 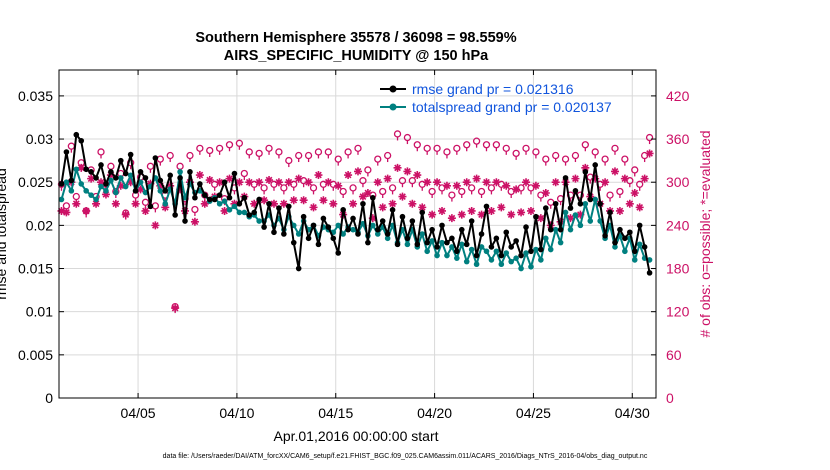 What do you see at coordinates (138, 413) in the screenshot?
I see `x-tick-label: 04/05` at bounding box center [138, 413].